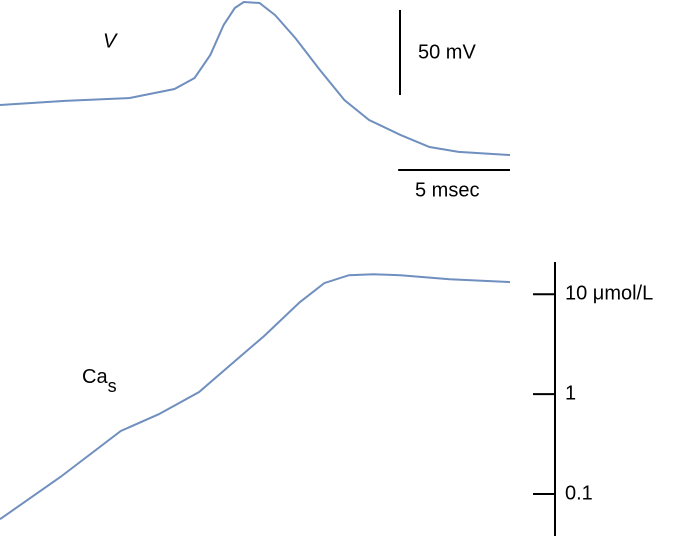  What do you see at coordinates (112, 386) in the screenshot?
I see `calcium-label-subscript: s` at bounding box center [112, 386].